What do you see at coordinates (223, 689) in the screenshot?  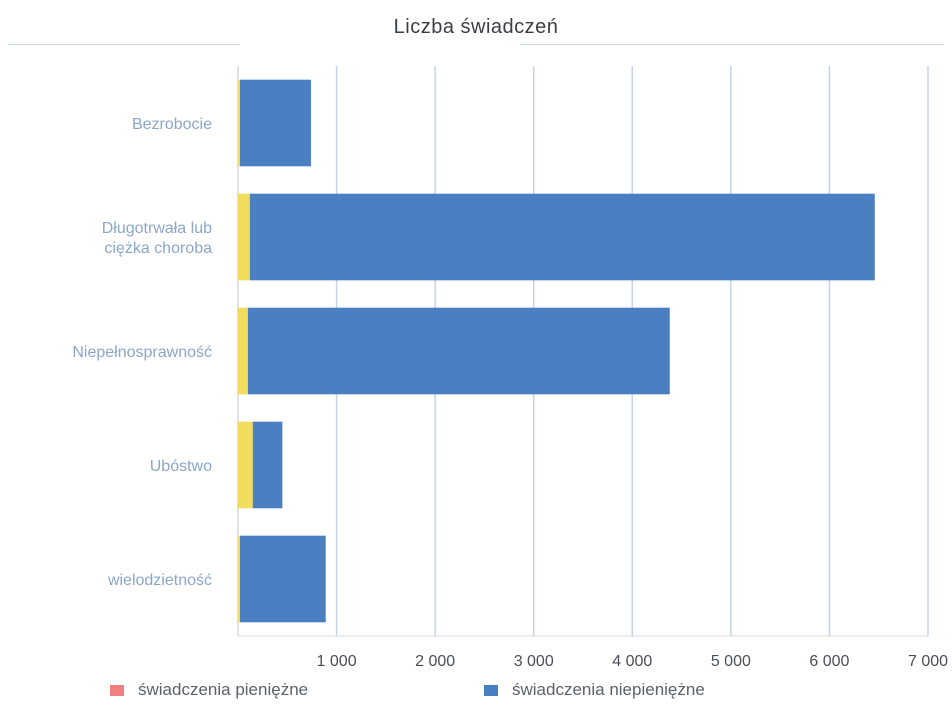 I see `legend-label-cash: świadczenia pieniężne` at bounding box center [223, 689].